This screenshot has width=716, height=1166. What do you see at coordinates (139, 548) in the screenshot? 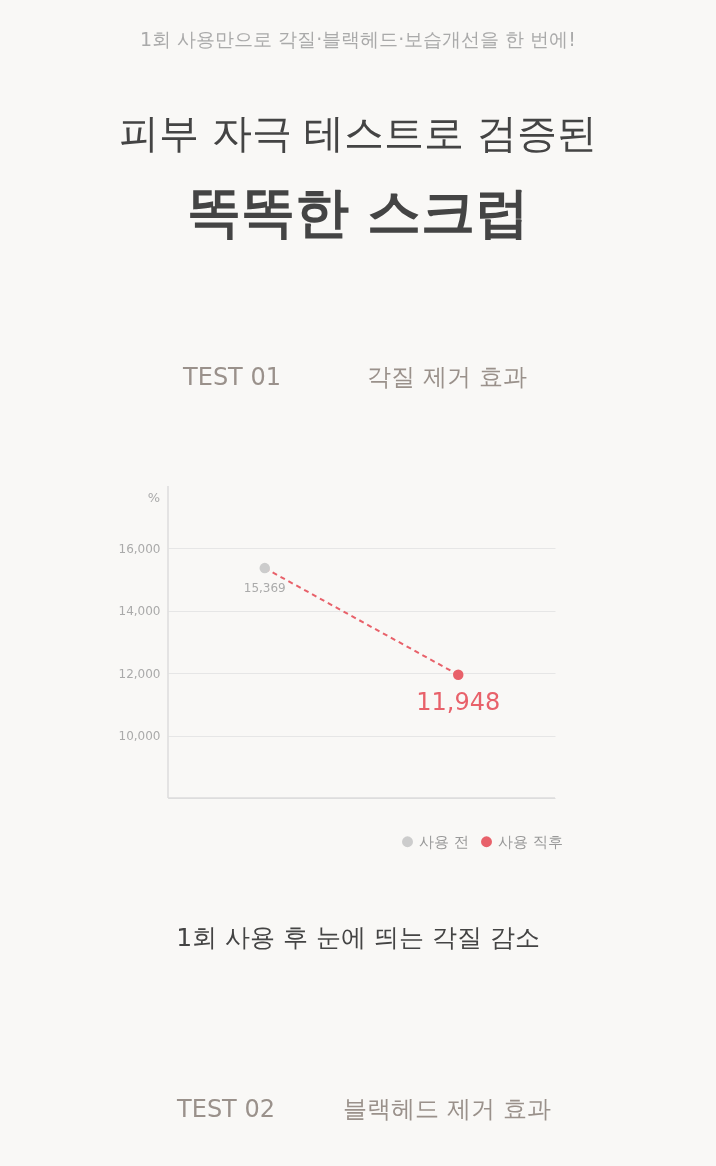
I see `y-tick-label: 16,000` at bounding box center [139, 548].